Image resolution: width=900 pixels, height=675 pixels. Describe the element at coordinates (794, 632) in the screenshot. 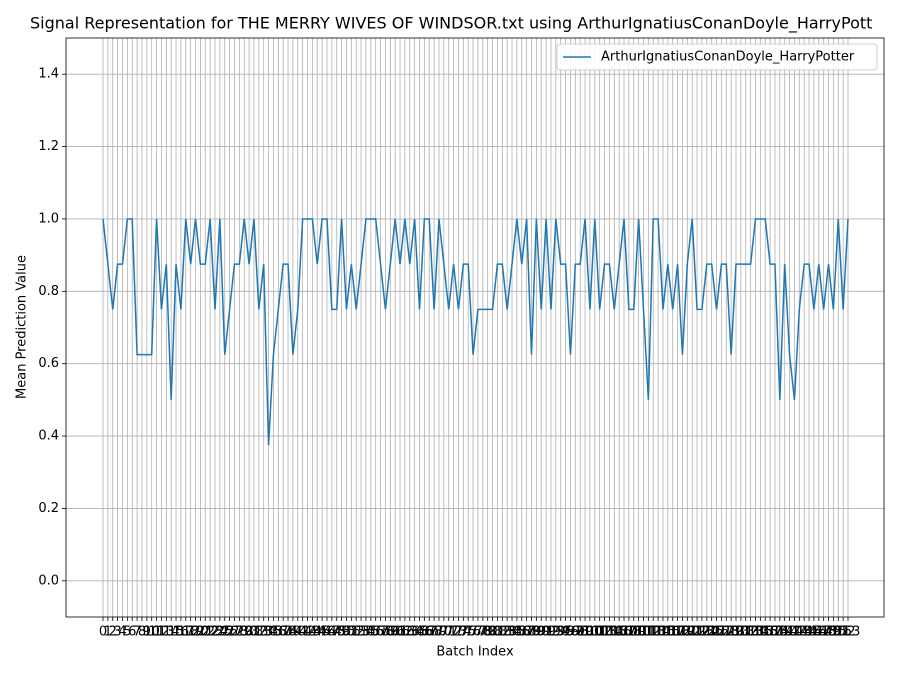

I see `x-tick-label: 142` at that location.